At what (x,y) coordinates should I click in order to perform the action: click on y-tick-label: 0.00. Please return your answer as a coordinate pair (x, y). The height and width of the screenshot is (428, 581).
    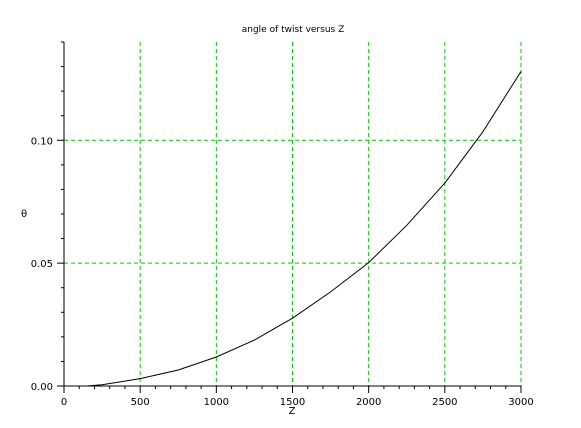
    Looking at the image, I should click on (42, 387).